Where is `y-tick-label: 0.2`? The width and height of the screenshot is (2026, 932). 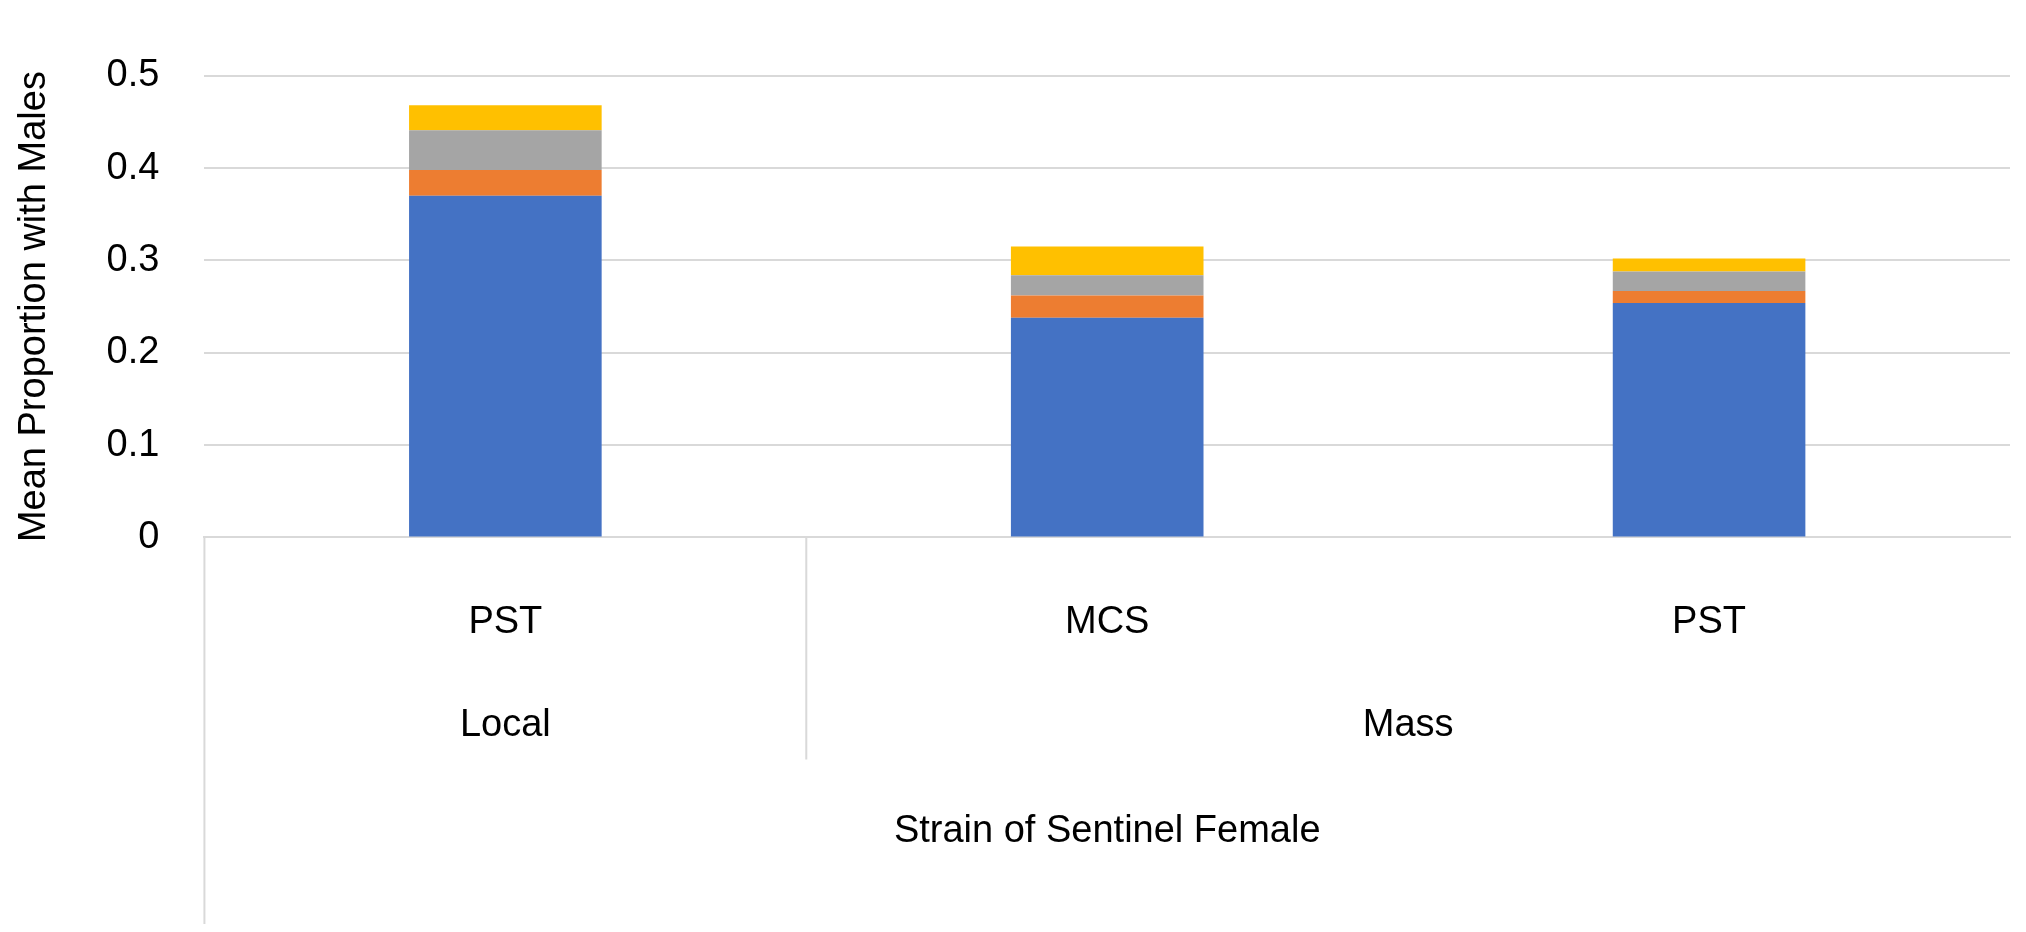
y-tick-label: 0.2 is located at coordinates (133, 350).